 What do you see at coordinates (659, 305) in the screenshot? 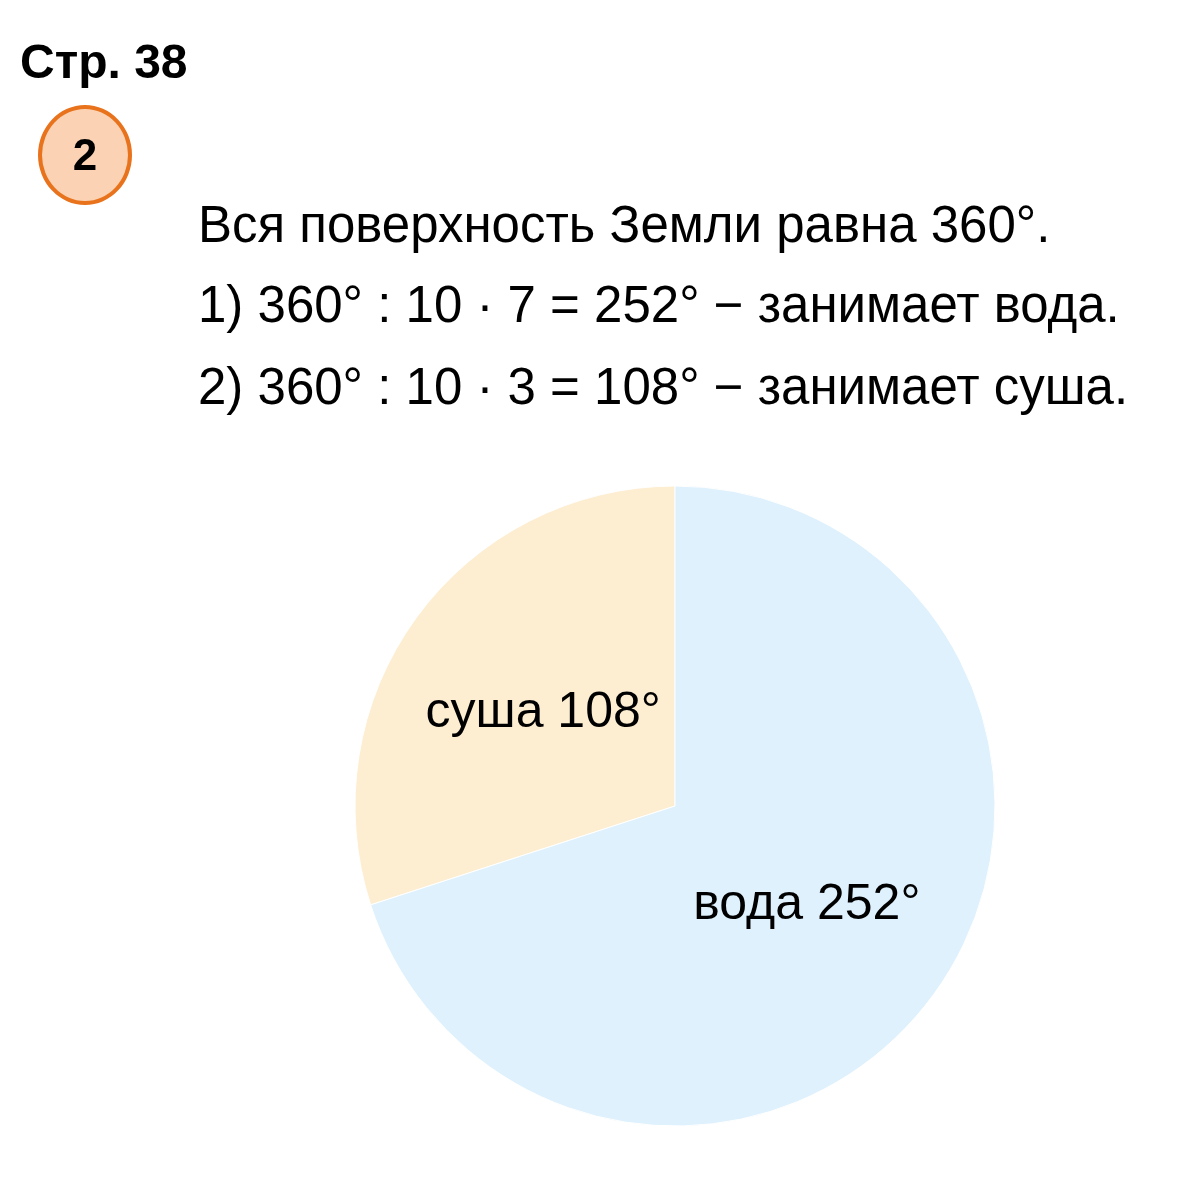
I see `text: 1) 360° : 10 · 7 = 252° − занимает вода.` at bounding box center [659, 305].